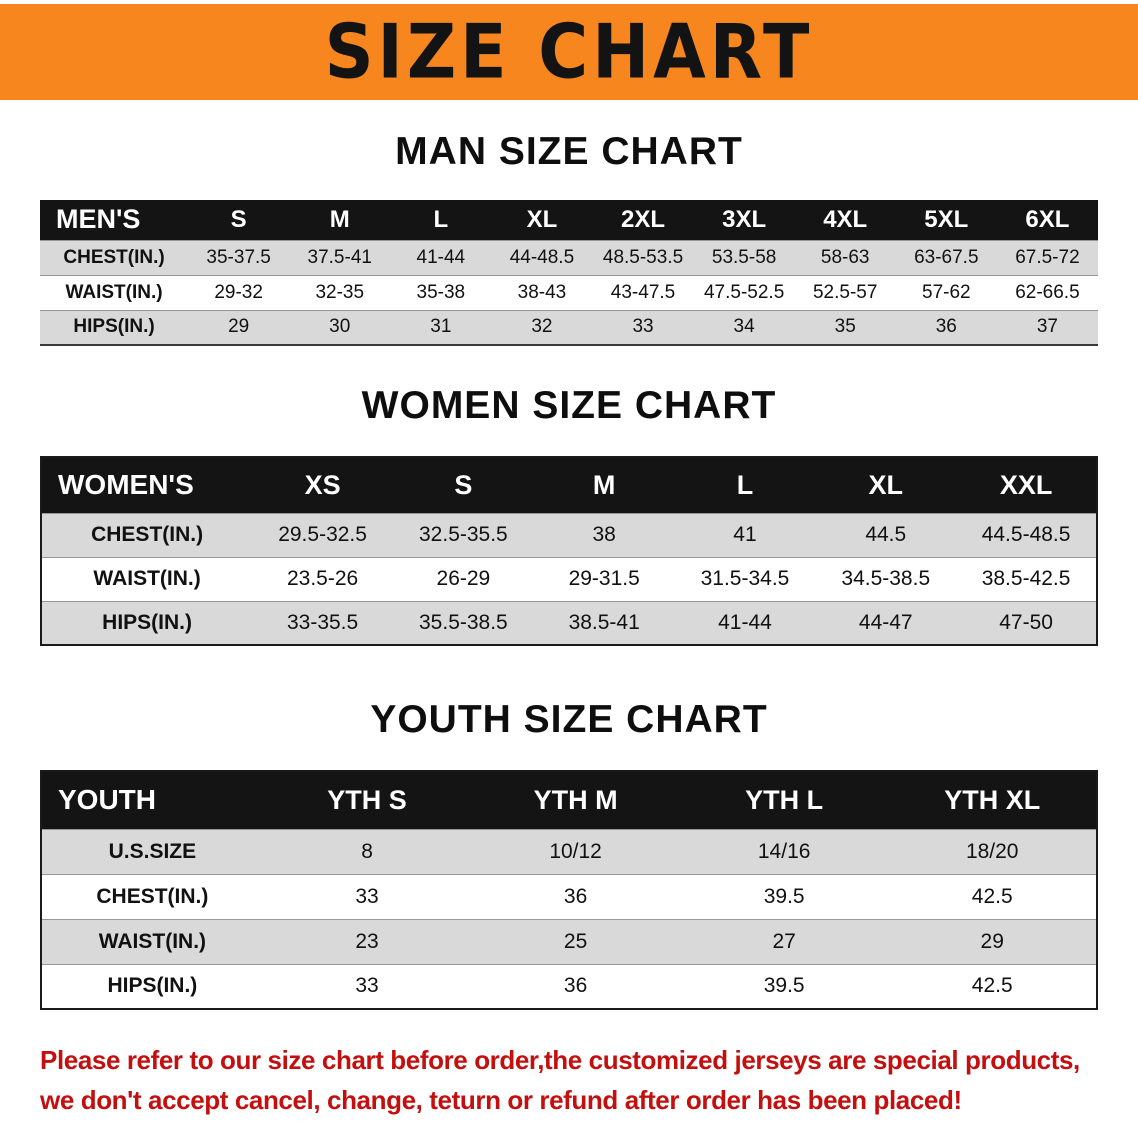  What do you see at coordinates (845, 257) in the screenshot?
I see `value-cell: 58-63` at bounding box center [845, 257].